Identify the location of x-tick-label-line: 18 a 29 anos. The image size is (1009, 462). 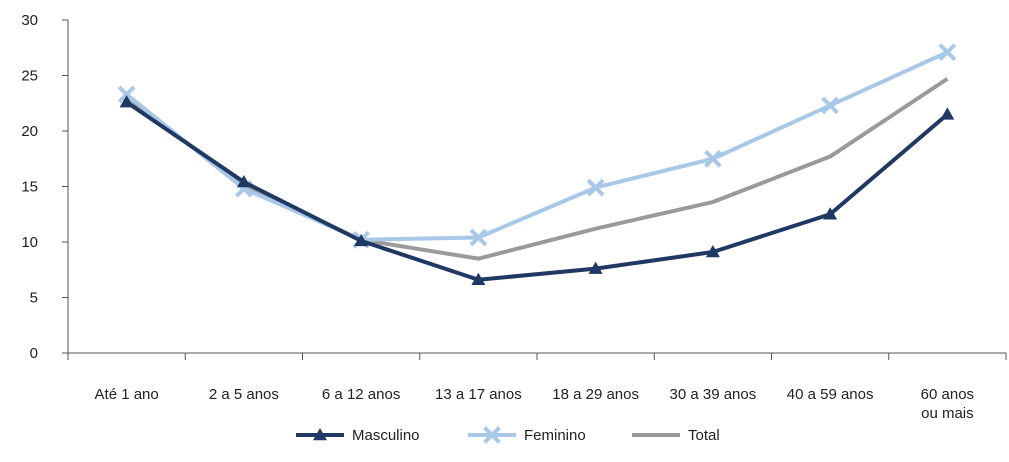
(595, 394).